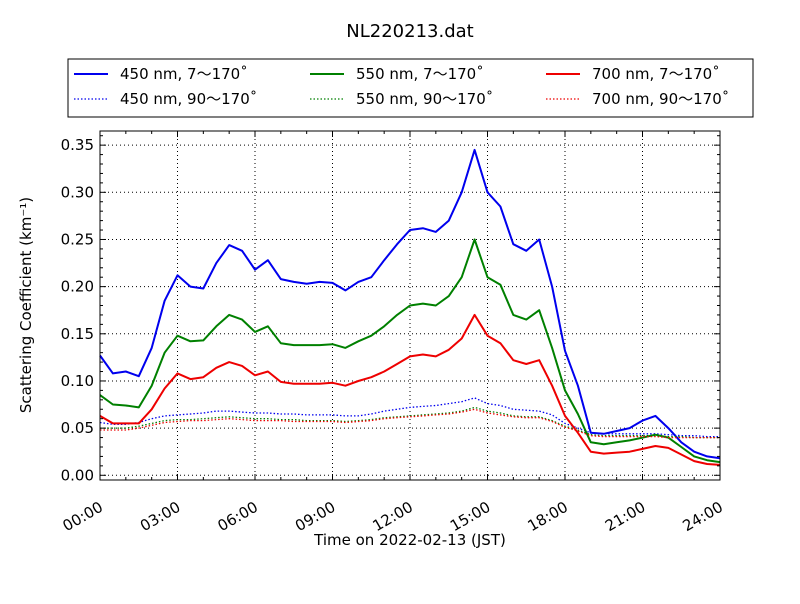 The image size is (800, 604). What do you see at coordinates (160, 516) in the screenshot?
I see `x-tick-label: 03:00` at bounding box center [160, 516].